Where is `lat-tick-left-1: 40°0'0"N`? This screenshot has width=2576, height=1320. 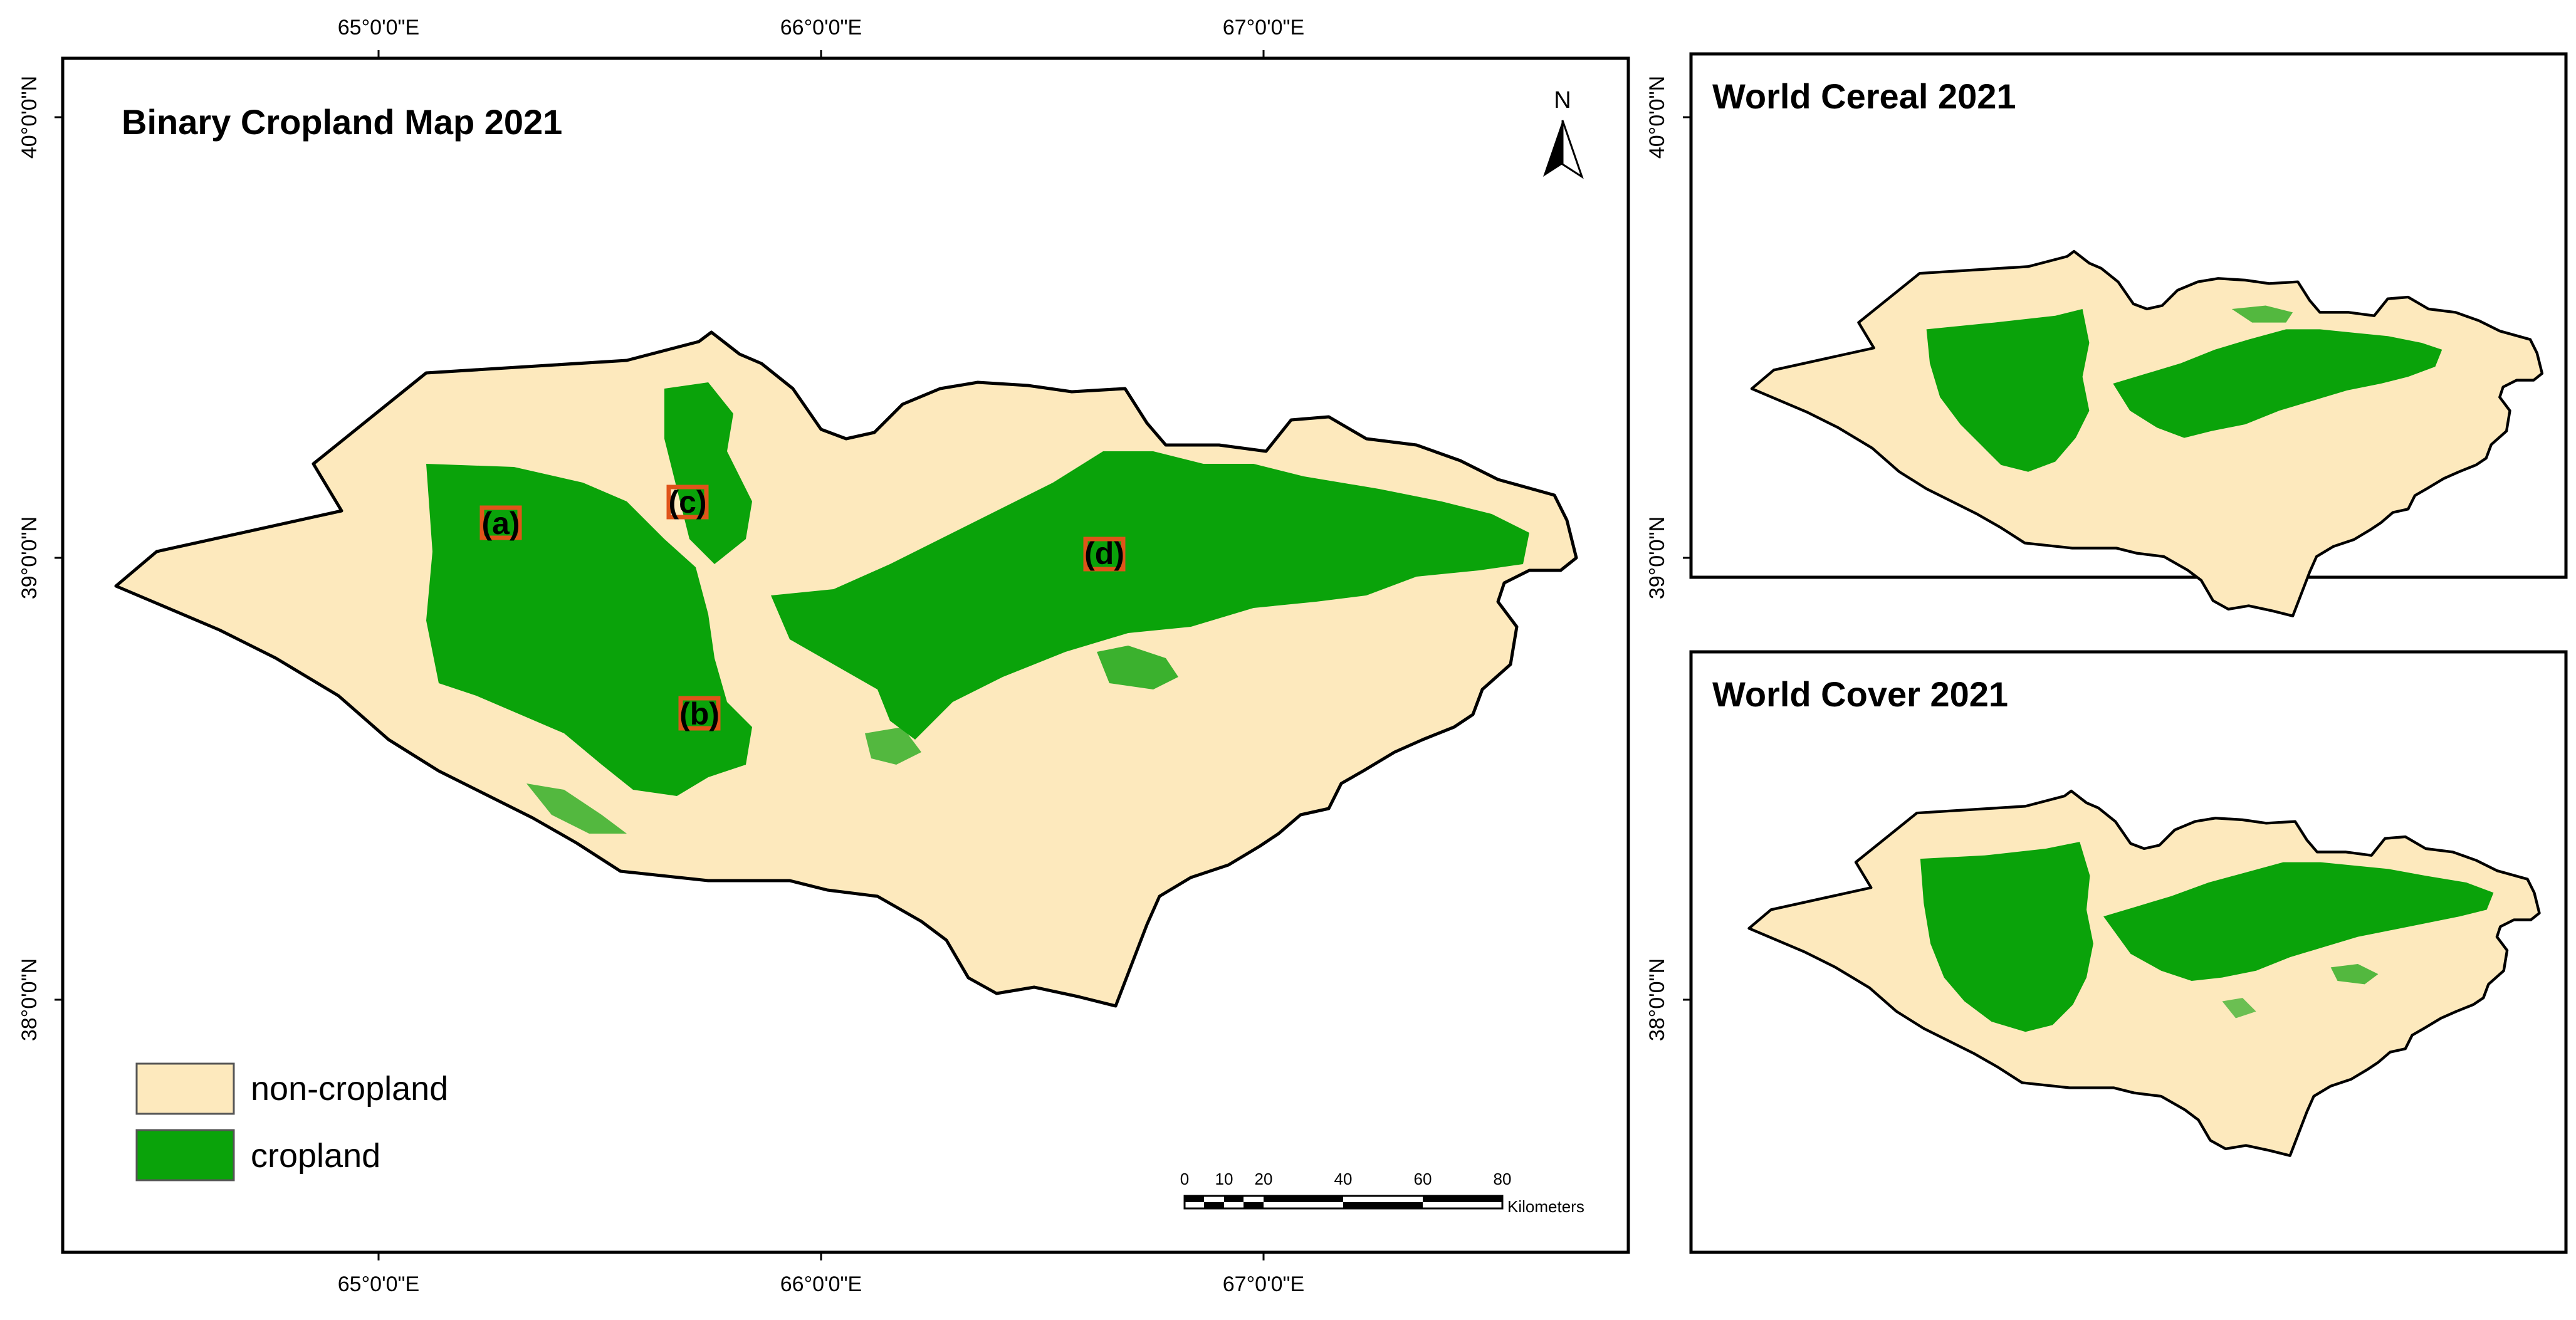
lat-tick-left-1: 40°0'0"N is located at coordinates (29, 117).